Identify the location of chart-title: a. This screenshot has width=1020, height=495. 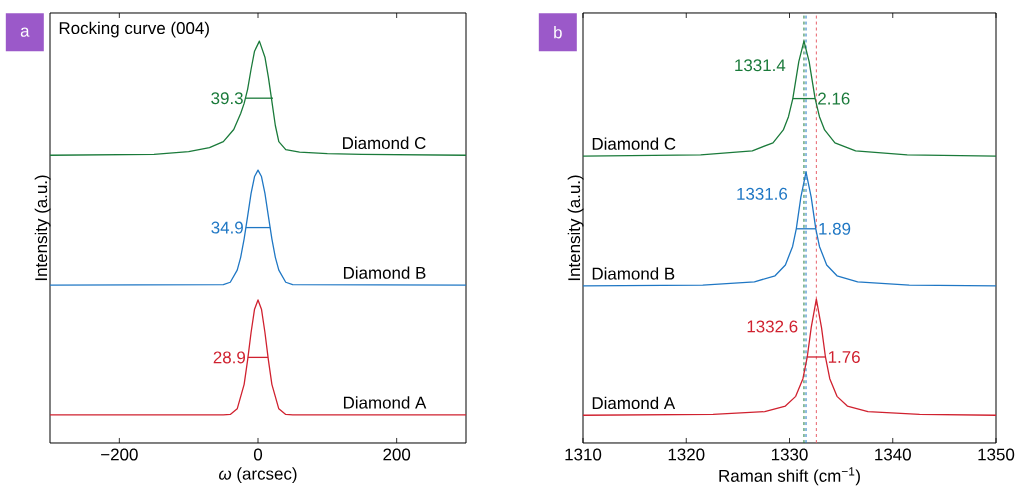
(25, 32).